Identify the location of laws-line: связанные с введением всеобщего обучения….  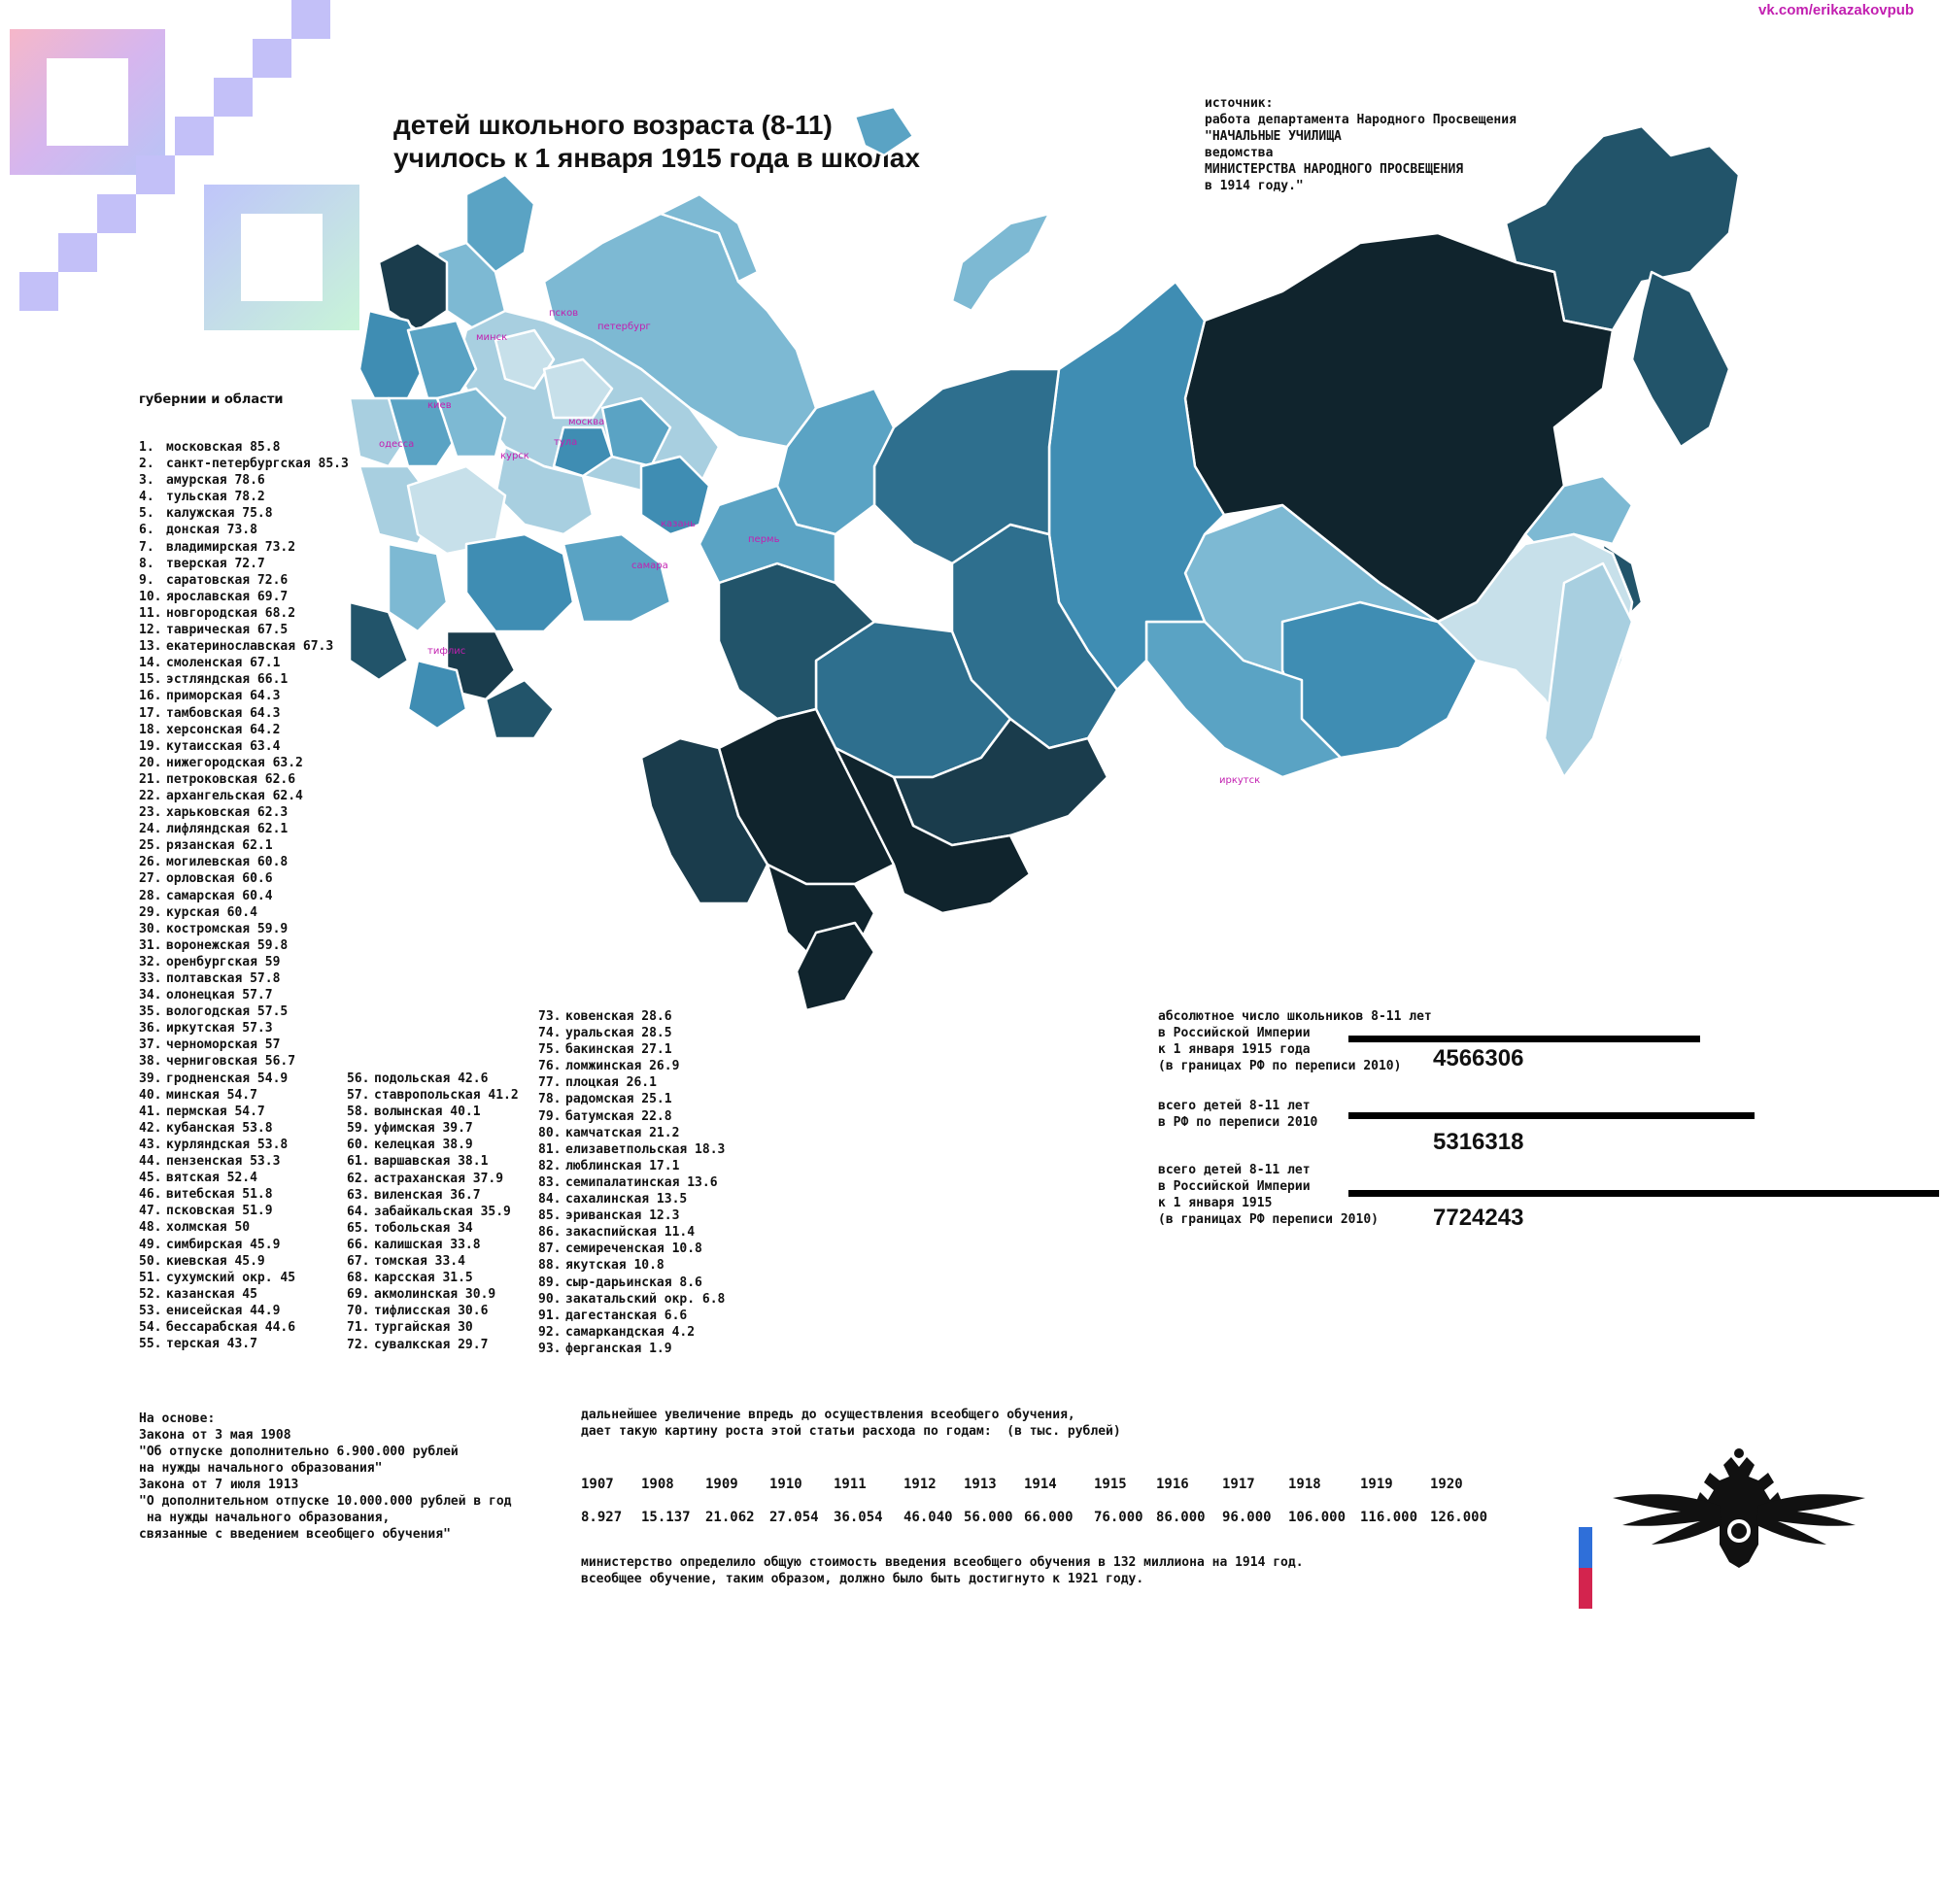
(295, 1534).